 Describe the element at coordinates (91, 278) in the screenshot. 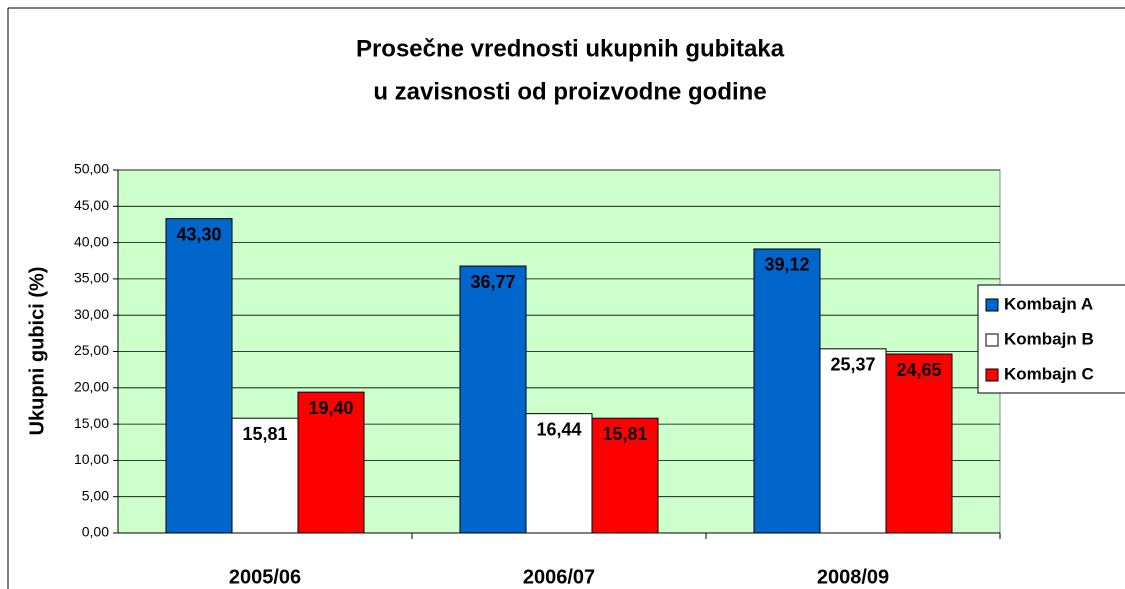

I see `y-tick-label: 35,00` at that location.